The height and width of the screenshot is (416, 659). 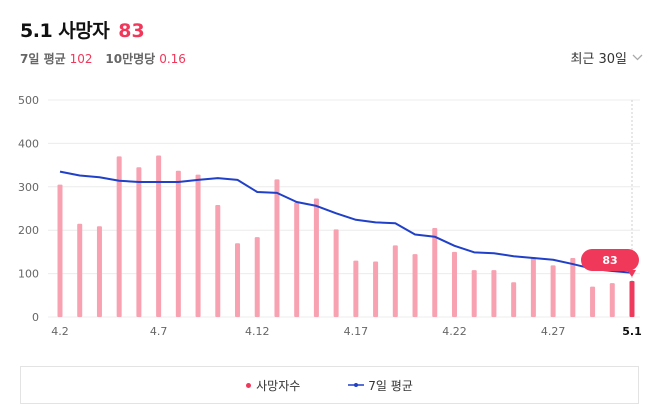 I want to click on legend-dot-icon, so click(x=249, y=385).